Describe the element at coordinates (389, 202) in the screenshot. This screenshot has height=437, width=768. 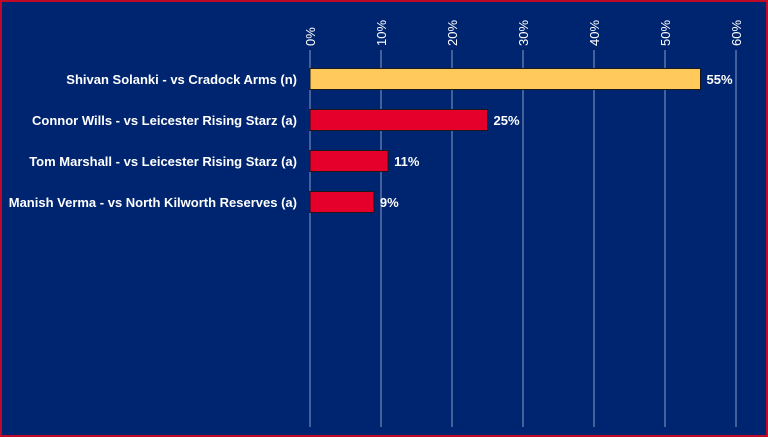
I see `data-label: 9%` at that location.